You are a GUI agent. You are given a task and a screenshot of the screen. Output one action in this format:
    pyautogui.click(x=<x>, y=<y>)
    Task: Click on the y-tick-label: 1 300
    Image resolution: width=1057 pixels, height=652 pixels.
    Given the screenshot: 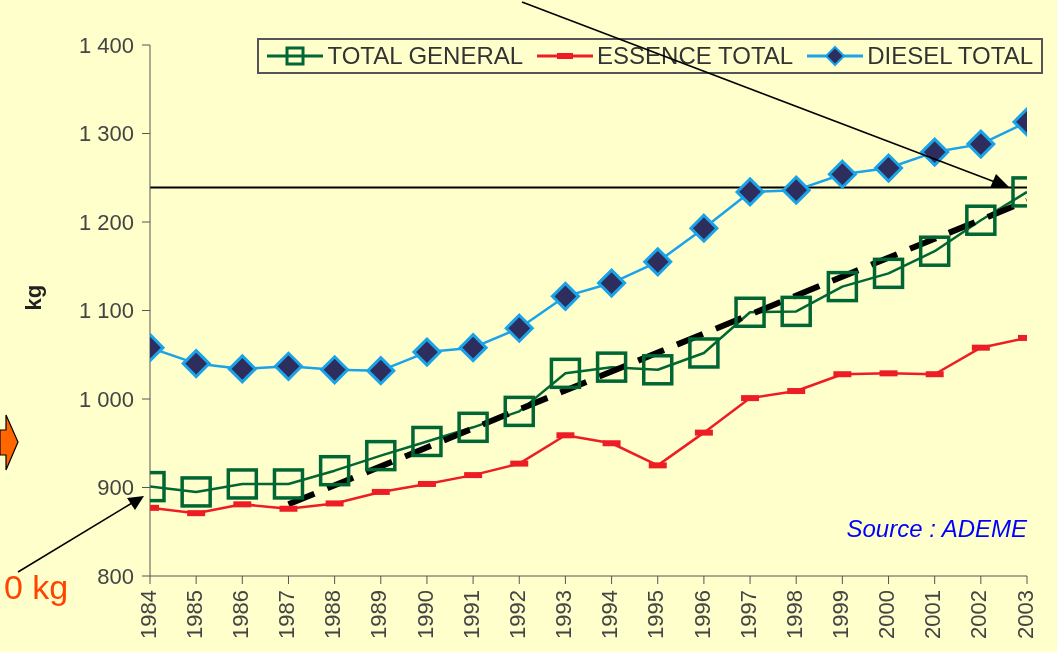 What is the action you would take?
    pyautogui.click(x=106, y=134)
    